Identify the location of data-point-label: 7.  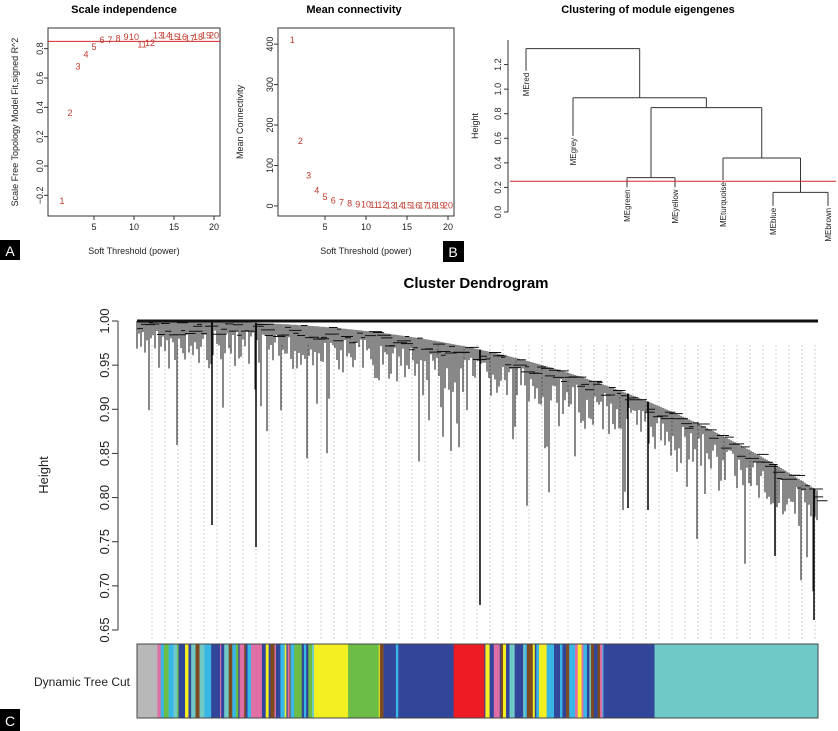
(341, 202).